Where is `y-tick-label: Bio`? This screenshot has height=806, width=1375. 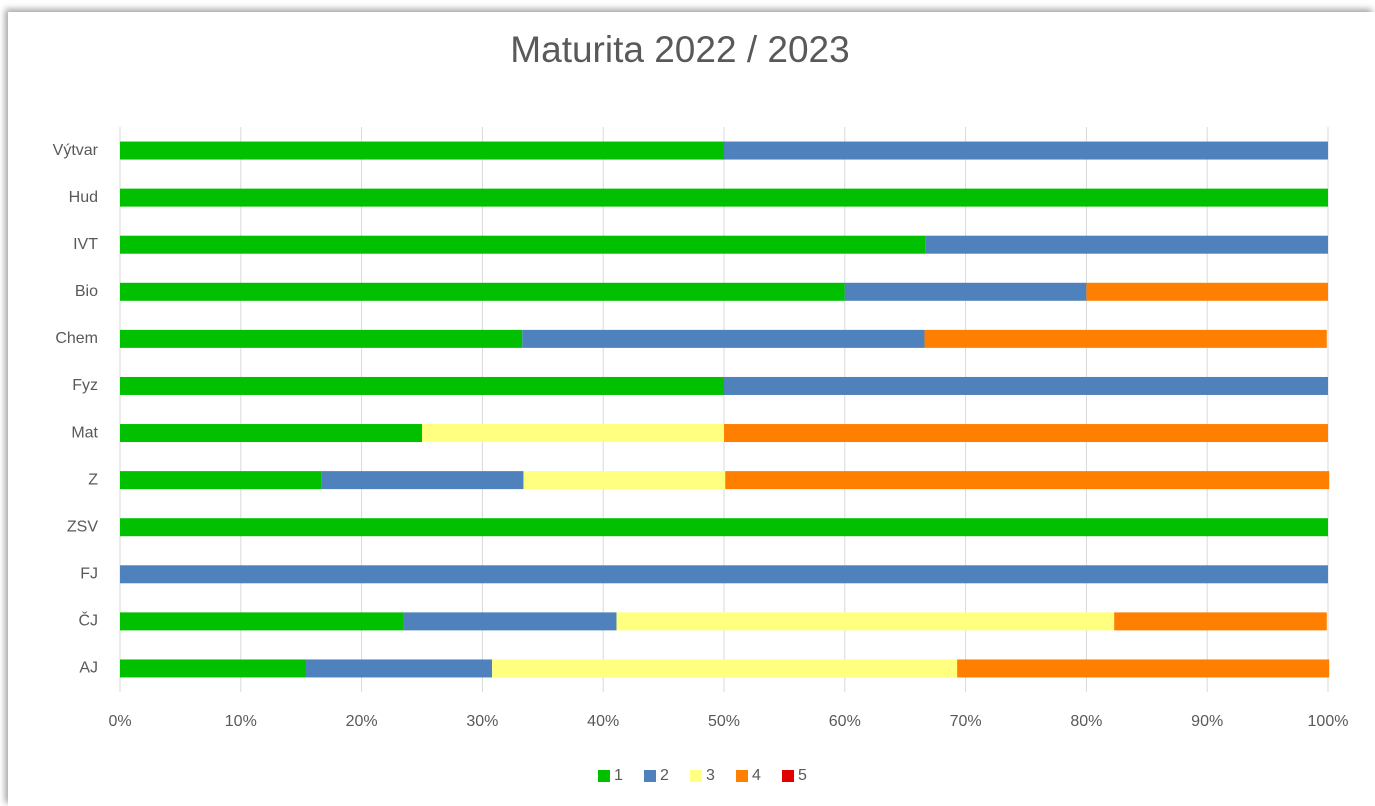 y-tick-label: Bio is located at coordinates (86, 291).